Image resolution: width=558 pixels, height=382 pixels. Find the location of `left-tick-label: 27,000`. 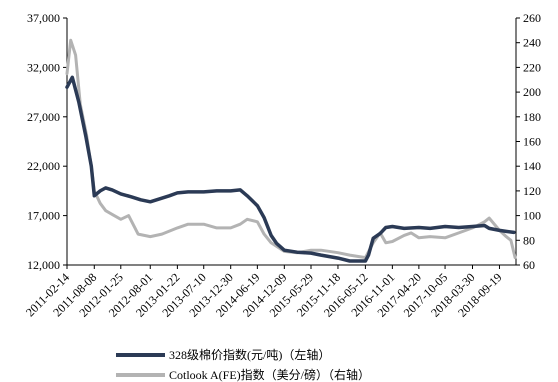

left-tick-label: 27,000 is located at coordinates (43, 117).